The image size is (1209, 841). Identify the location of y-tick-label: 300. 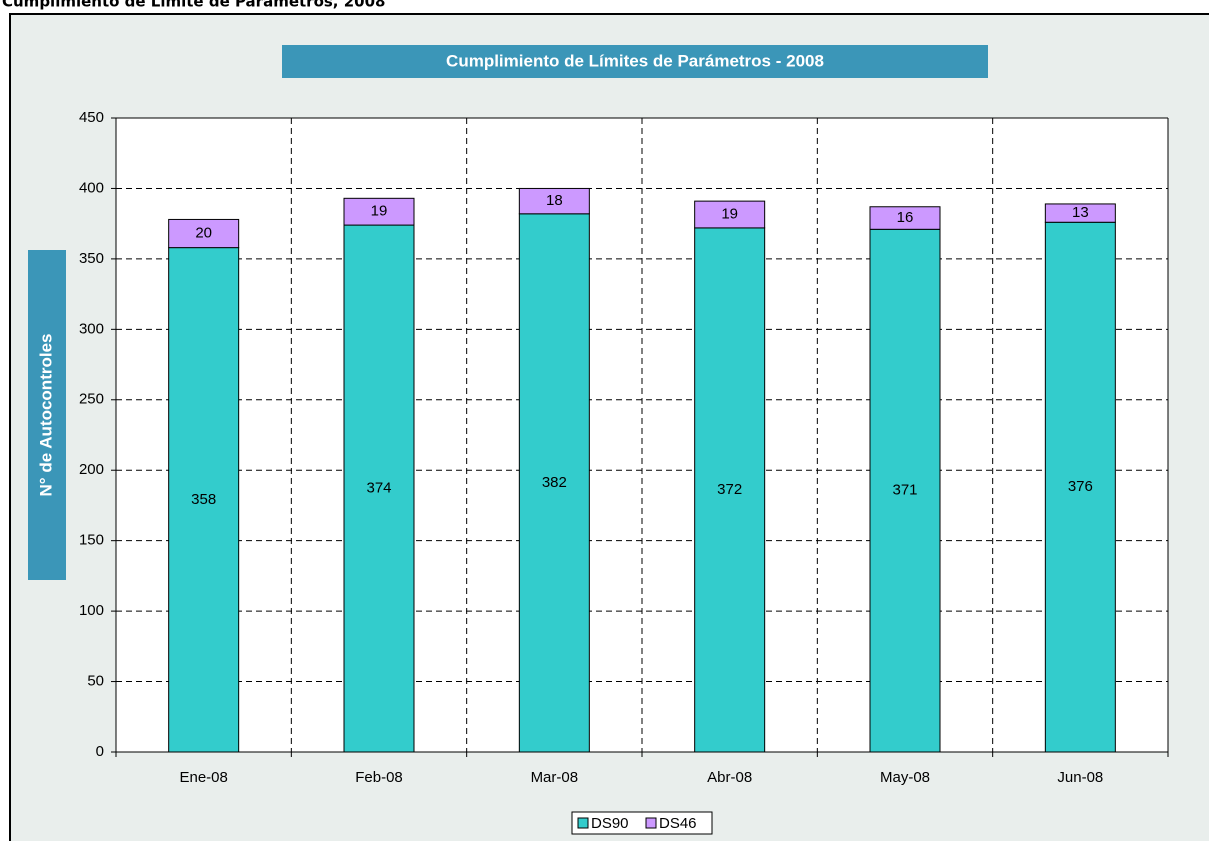
(91, 328).